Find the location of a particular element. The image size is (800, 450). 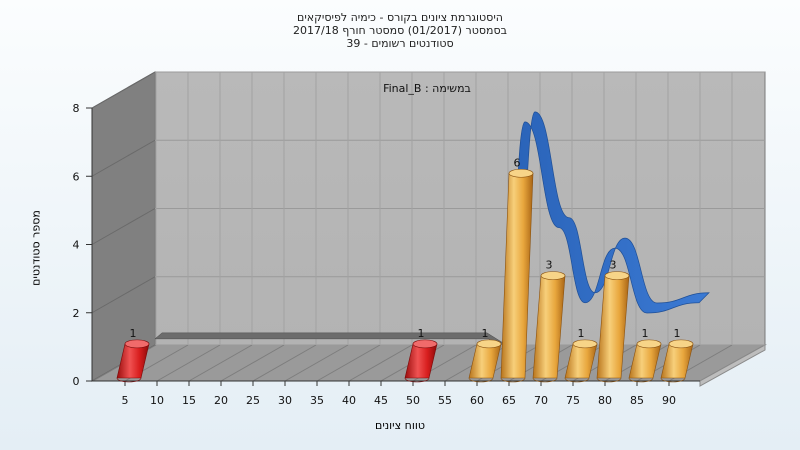

chart-title-line3: סטודנטים רשומים - 39 is located at coordinates (400, 43).